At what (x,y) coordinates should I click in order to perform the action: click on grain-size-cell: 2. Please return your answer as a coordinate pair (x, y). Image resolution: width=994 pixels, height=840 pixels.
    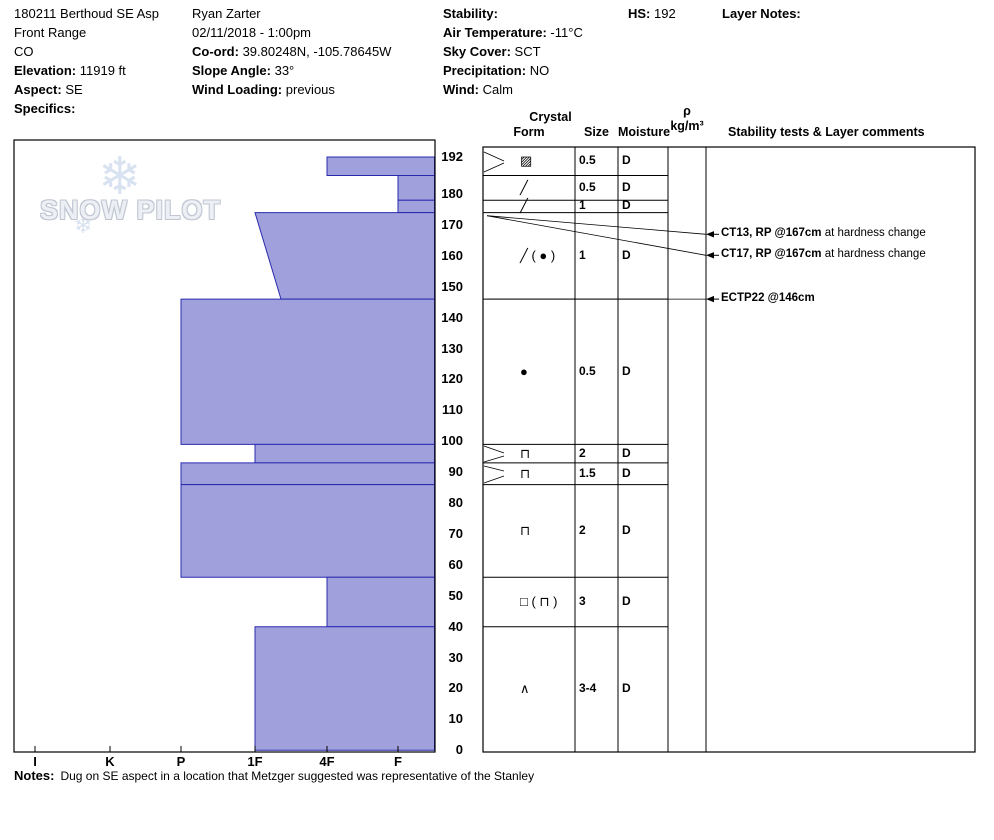
    Looking at the image, I should click on (582, 529).